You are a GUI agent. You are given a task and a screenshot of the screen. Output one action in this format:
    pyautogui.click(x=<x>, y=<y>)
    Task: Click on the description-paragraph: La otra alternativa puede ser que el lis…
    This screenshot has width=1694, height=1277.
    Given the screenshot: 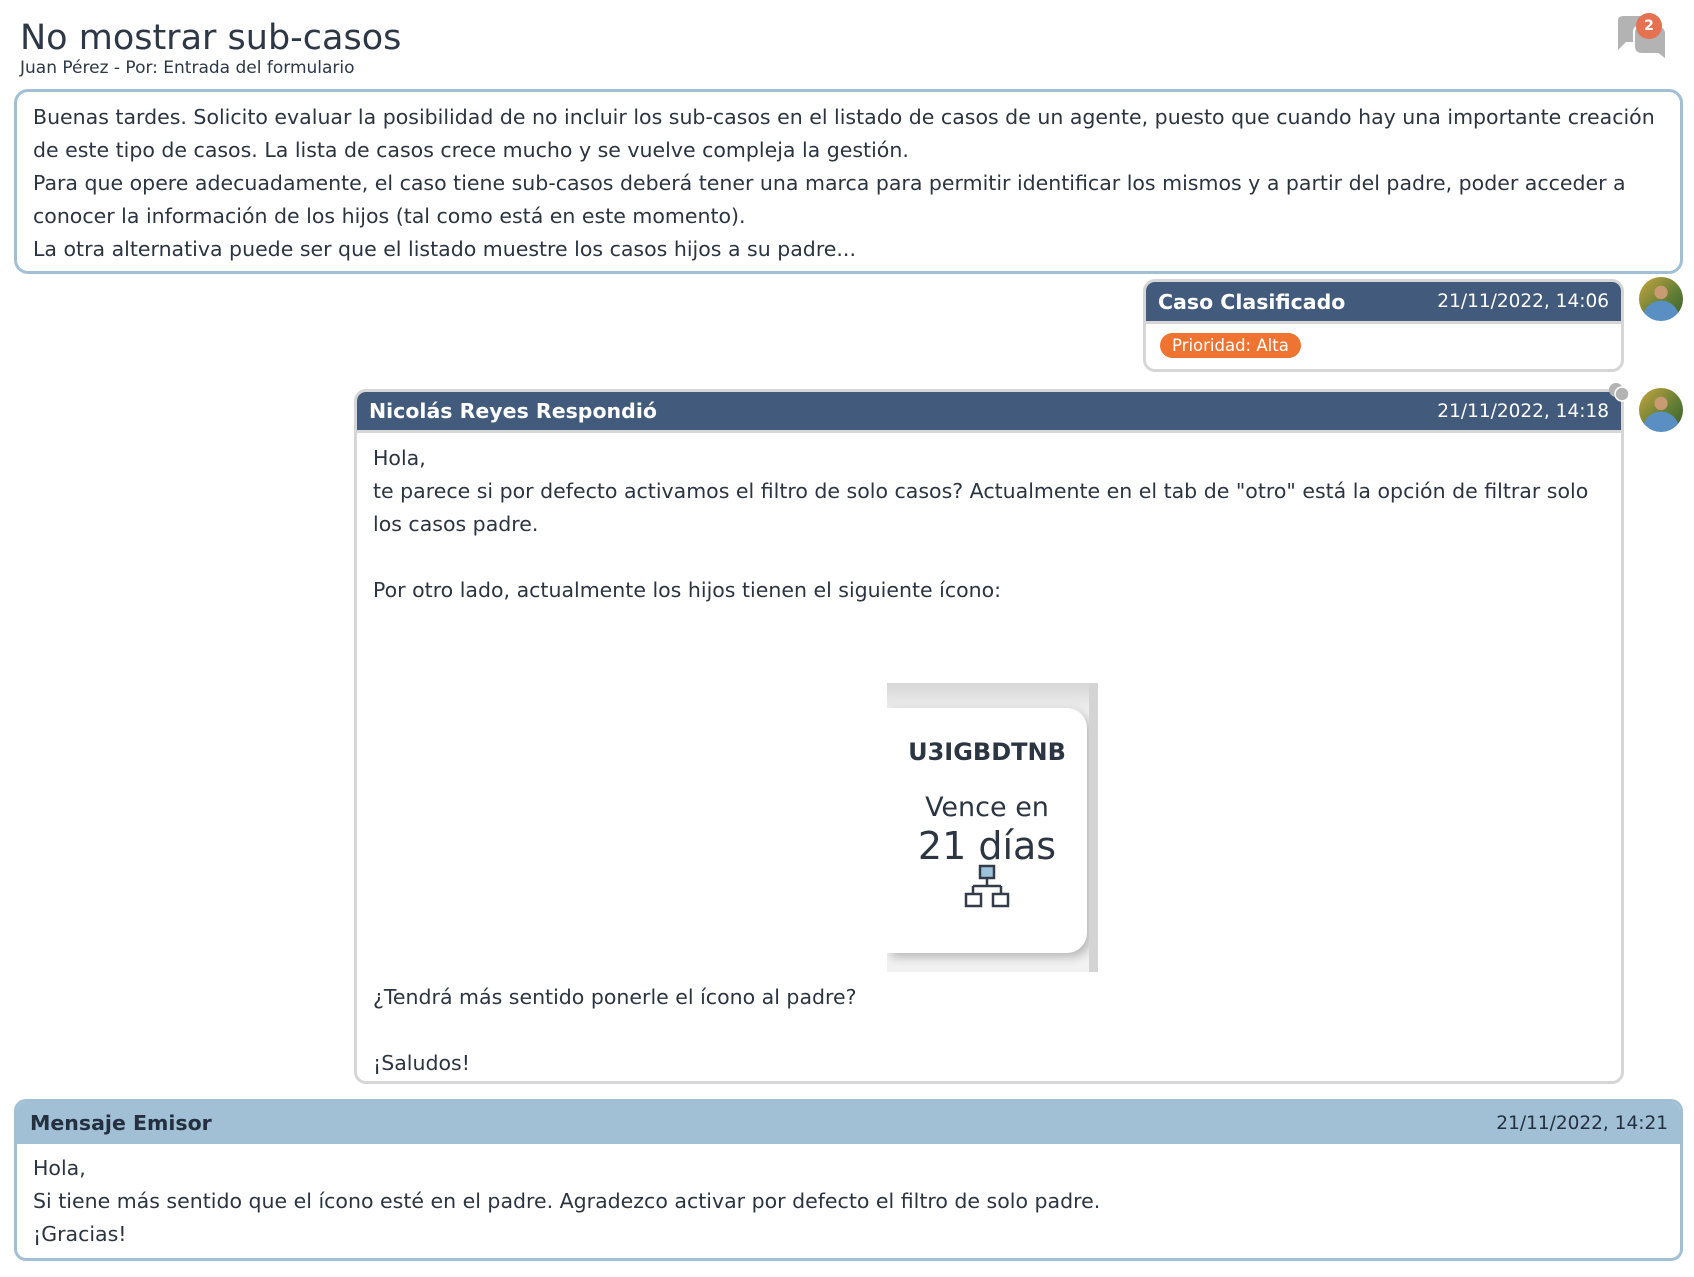 What is the action you would take?
    pyautogui.click(x=444, y=249)
    